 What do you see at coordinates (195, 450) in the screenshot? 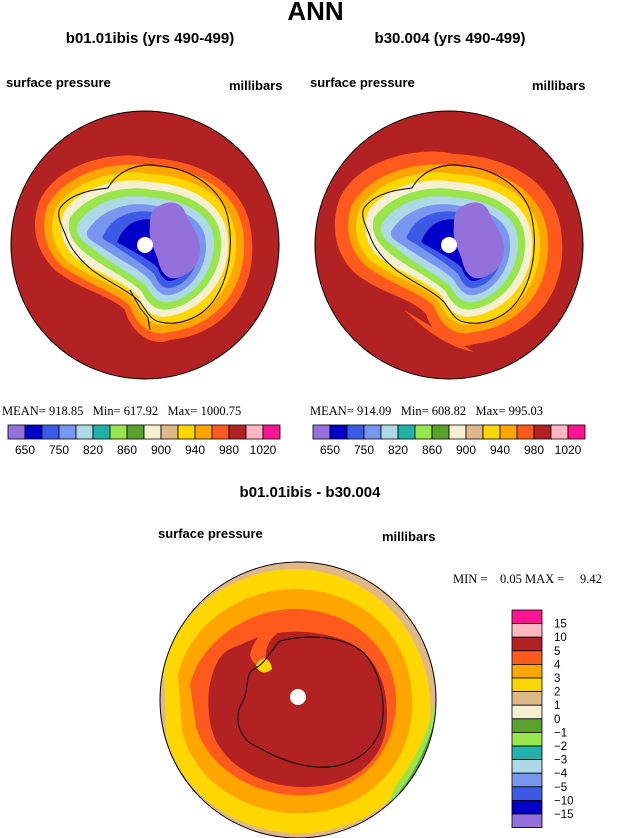
I see `colorbar-panel-1-label: 940` at bounding box center [195, 450].